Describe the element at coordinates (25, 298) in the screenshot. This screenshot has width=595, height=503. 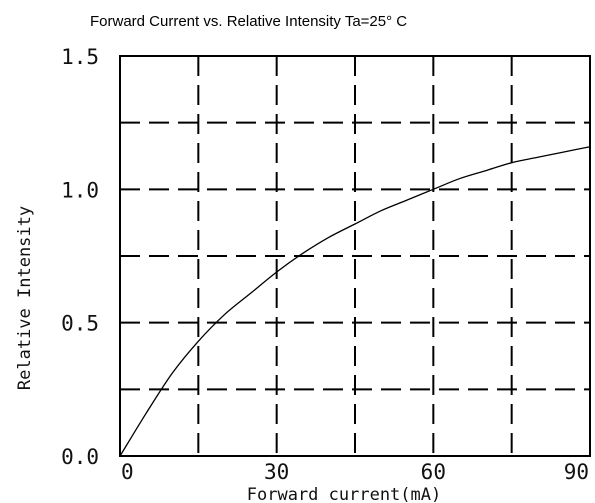
I see `y-axis-label: Relative Intensity` at that location.